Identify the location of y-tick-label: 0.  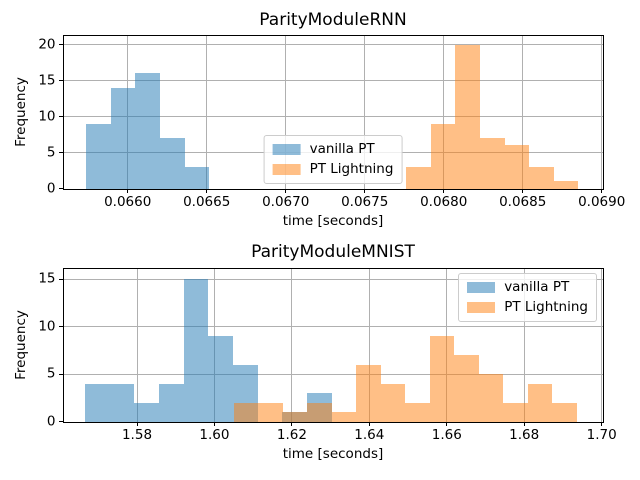
(51, 188).